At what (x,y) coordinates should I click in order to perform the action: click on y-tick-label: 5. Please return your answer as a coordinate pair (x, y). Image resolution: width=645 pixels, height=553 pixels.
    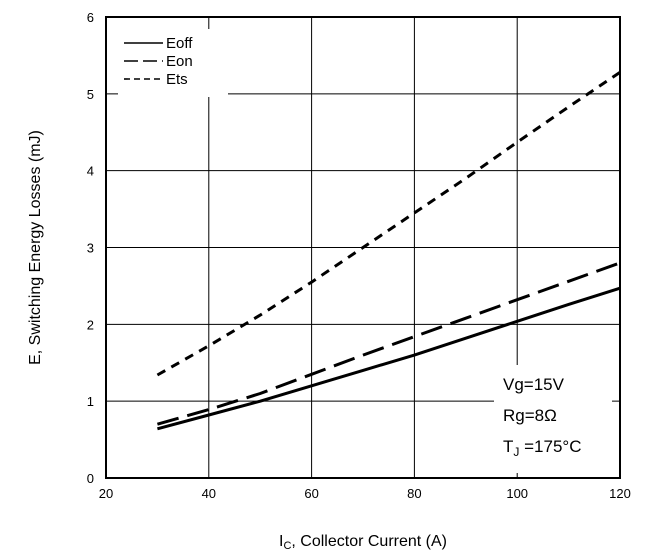
    Looking at the image, I should click on (90, 94).